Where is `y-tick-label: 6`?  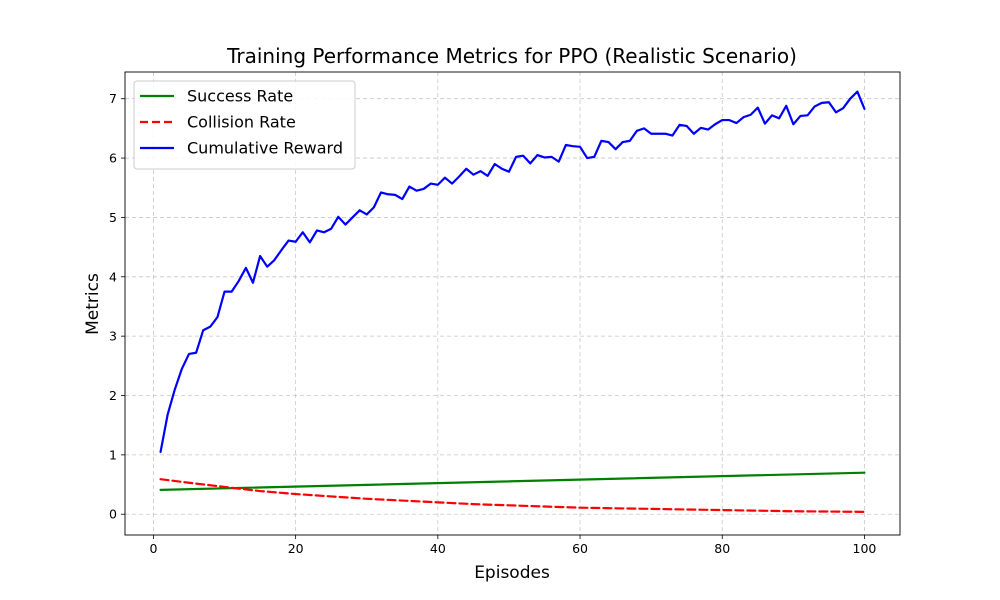 y-tick-label: 6 is located at coordinates (113, 158).